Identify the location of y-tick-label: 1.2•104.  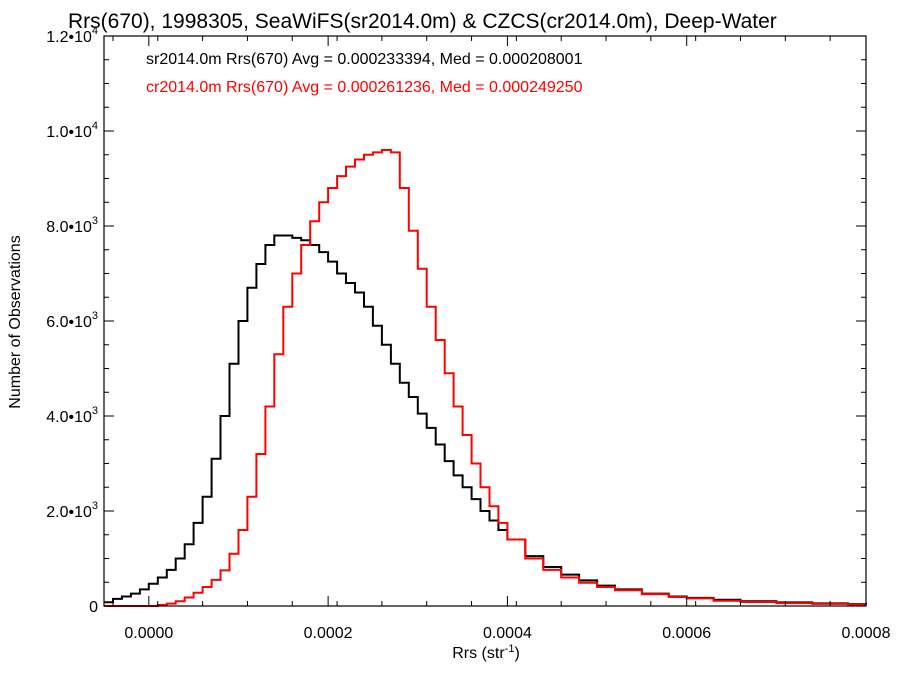
(72, 35).